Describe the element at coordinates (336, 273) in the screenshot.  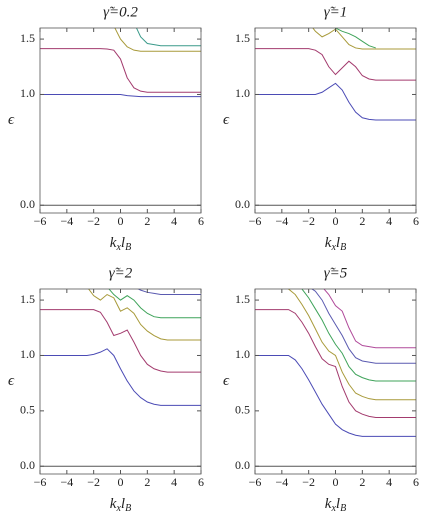
I see `panel-title: γ̃=5` at that location.